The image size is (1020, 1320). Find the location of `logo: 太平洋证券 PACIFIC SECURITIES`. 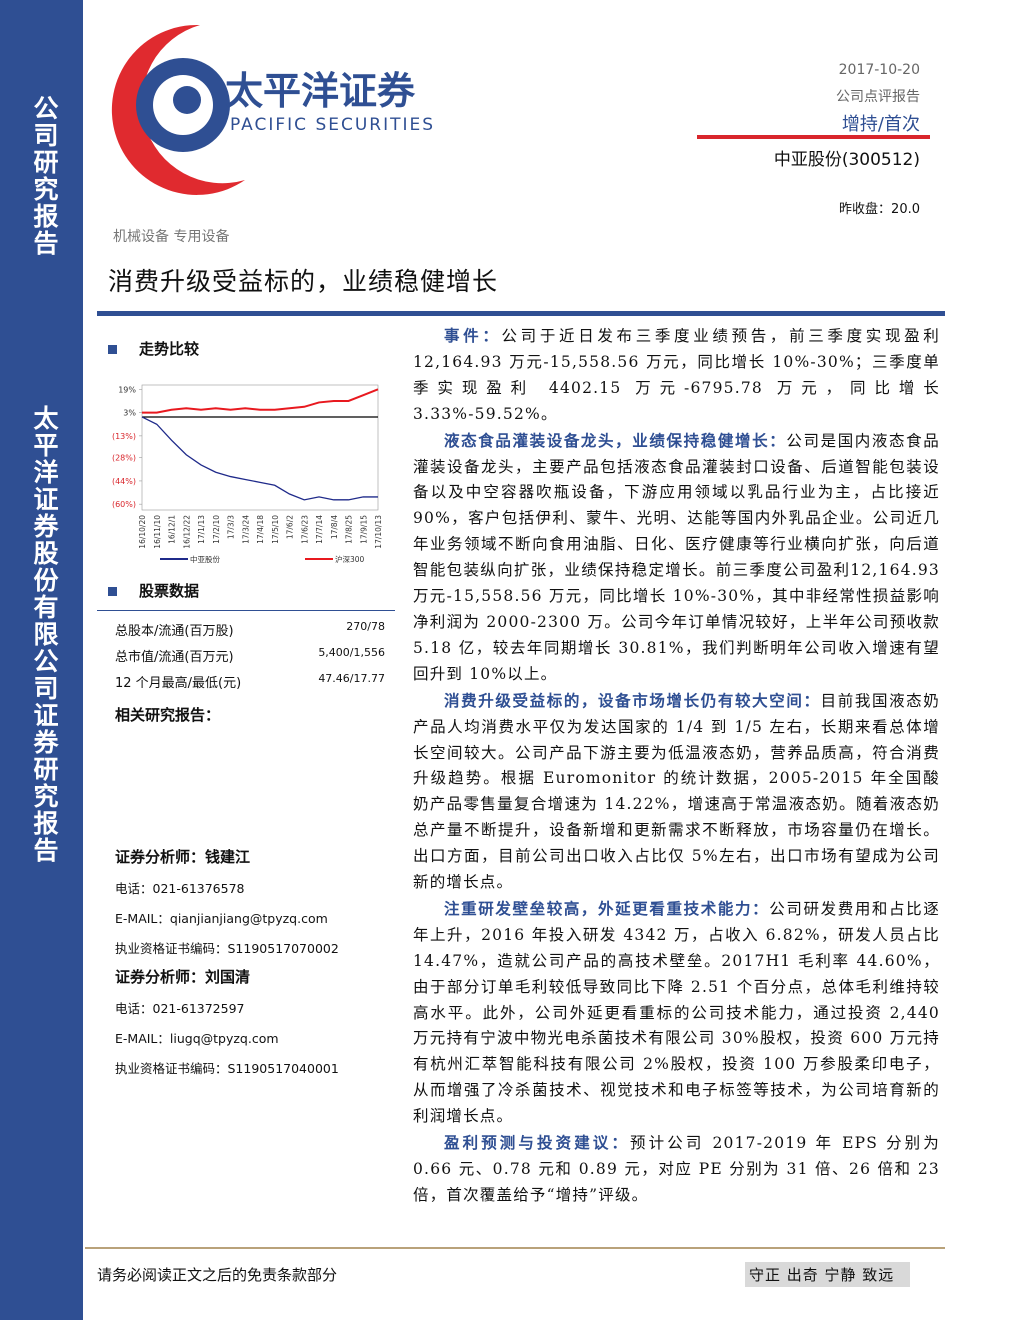

logo: 太平洋证券 PACIFIC SECURITIES is located at coordinates (273, 109).